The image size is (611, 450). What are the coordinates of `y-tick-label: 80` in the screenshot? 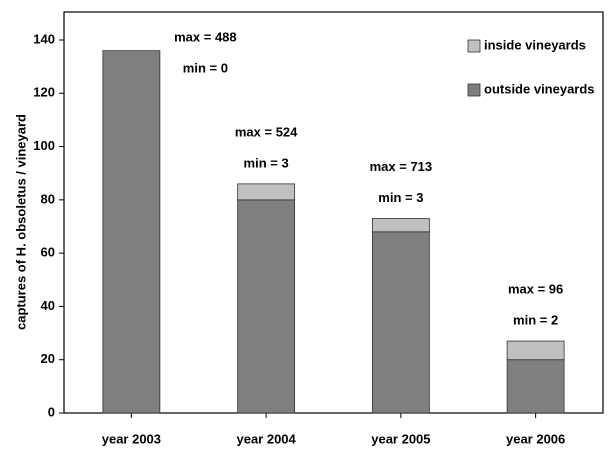 It's located at (48, 198).